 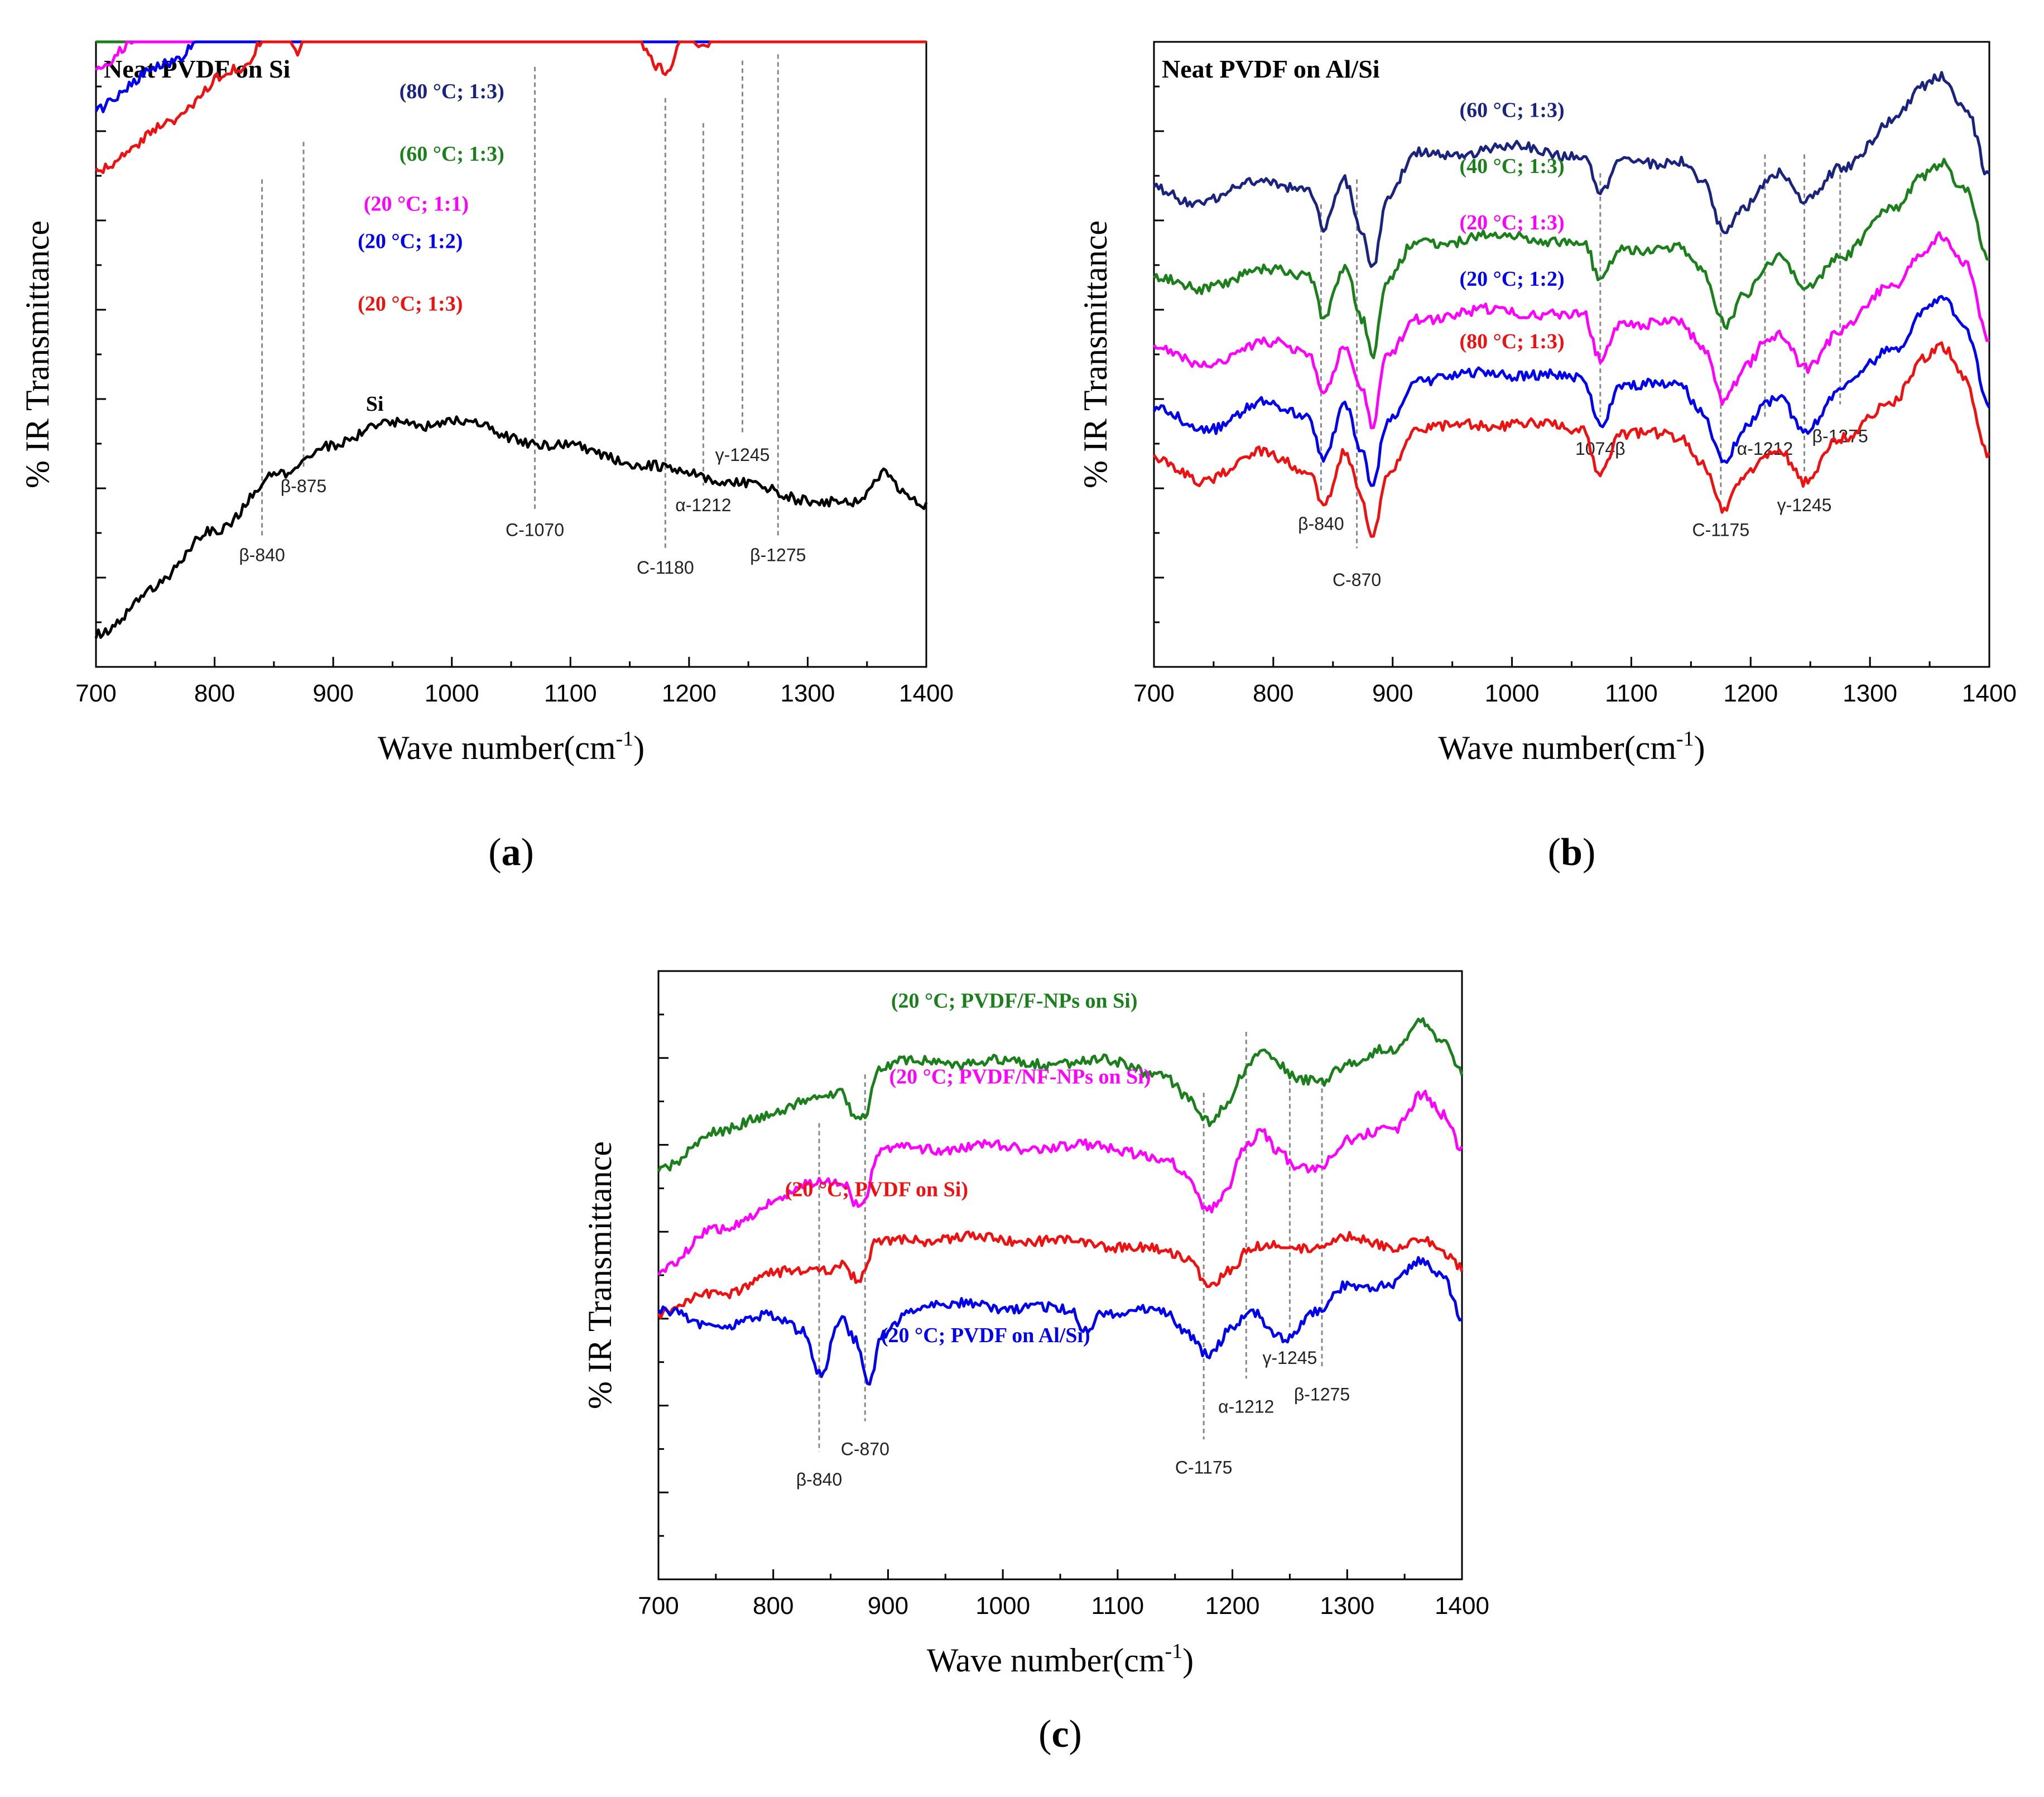 What do you see at coordinates (658, 1606) in the screenshot?
I see `x-tick-label-c: 700` at bounding box center [658, 1606].